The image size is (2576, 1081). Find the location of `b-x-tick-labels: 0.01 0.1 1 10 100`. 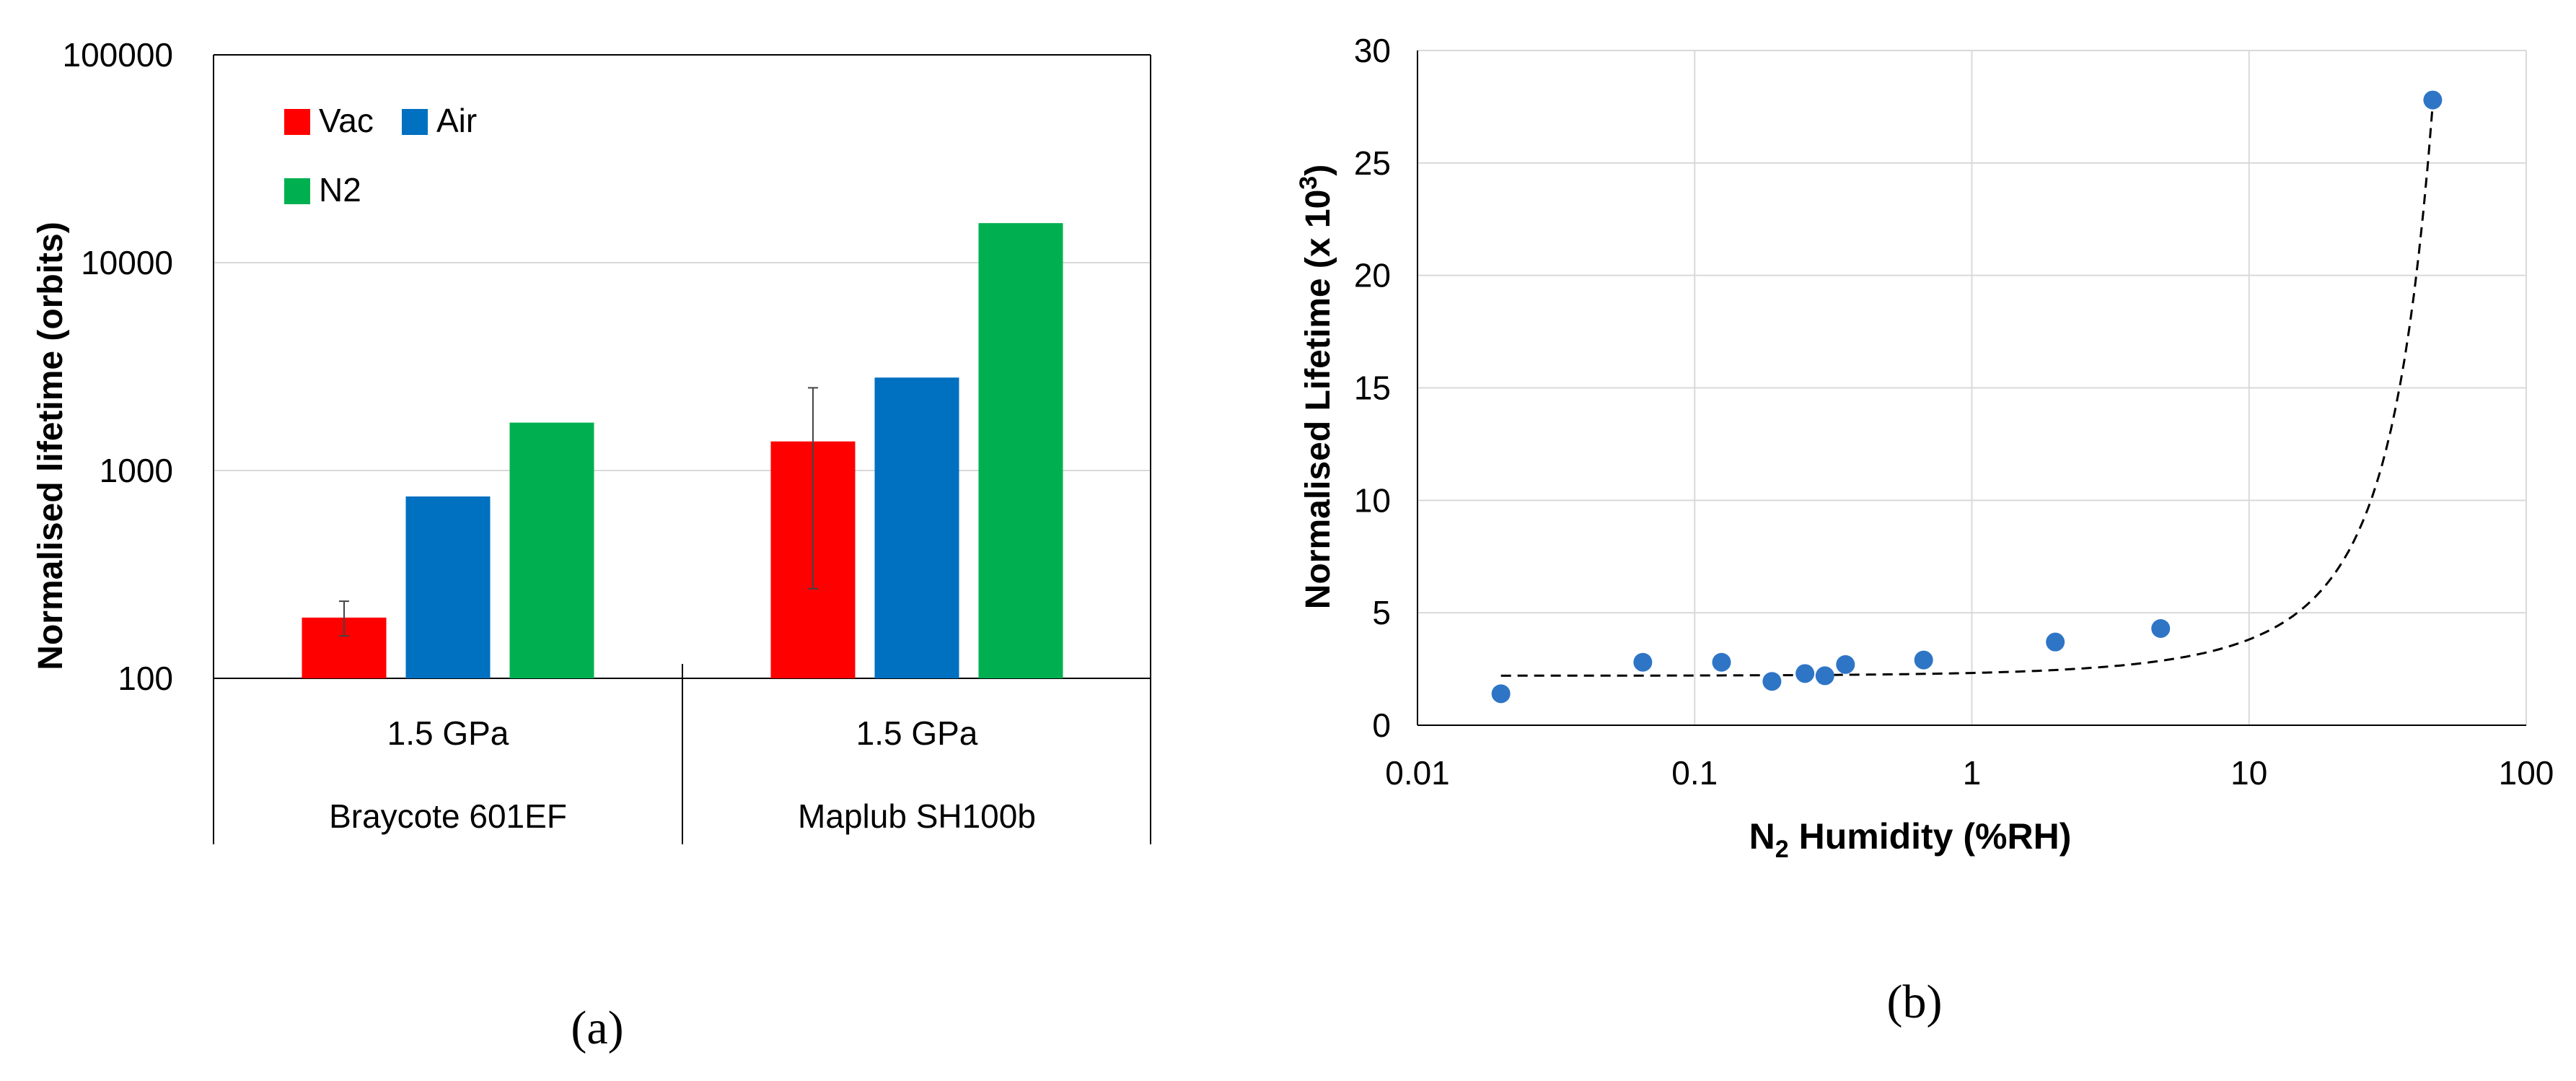

b-x-tick-labels: 0.01 0.1 1 10 100 is located at coordinates (1969, 773).